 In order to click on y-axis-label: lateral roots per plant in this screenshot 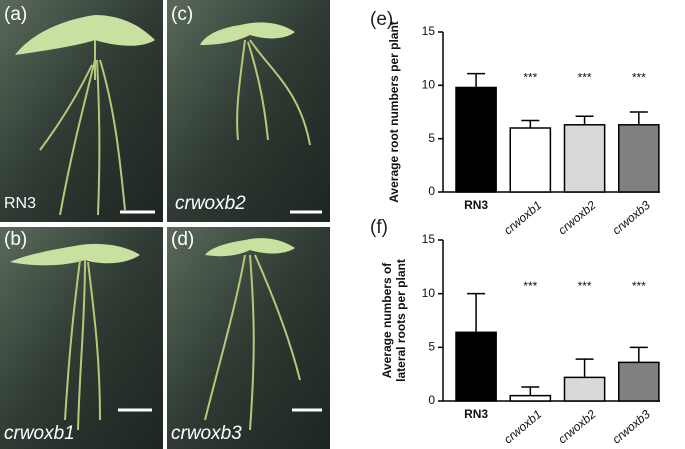, I will do `click(401, 320)`.